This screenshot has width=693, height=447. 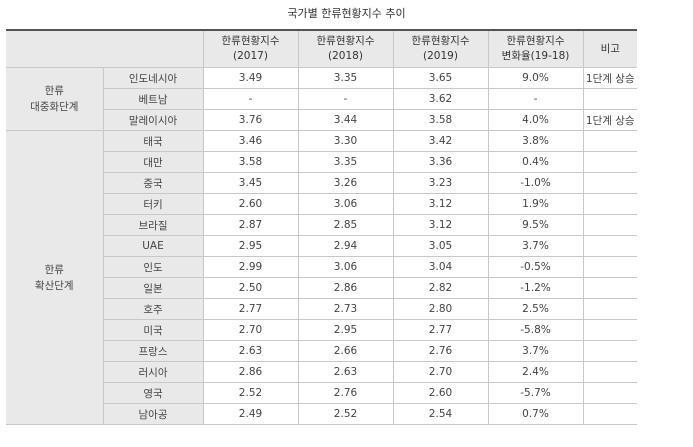 I want to click on change-cell: -1.0%, so click(x=535, y=183).